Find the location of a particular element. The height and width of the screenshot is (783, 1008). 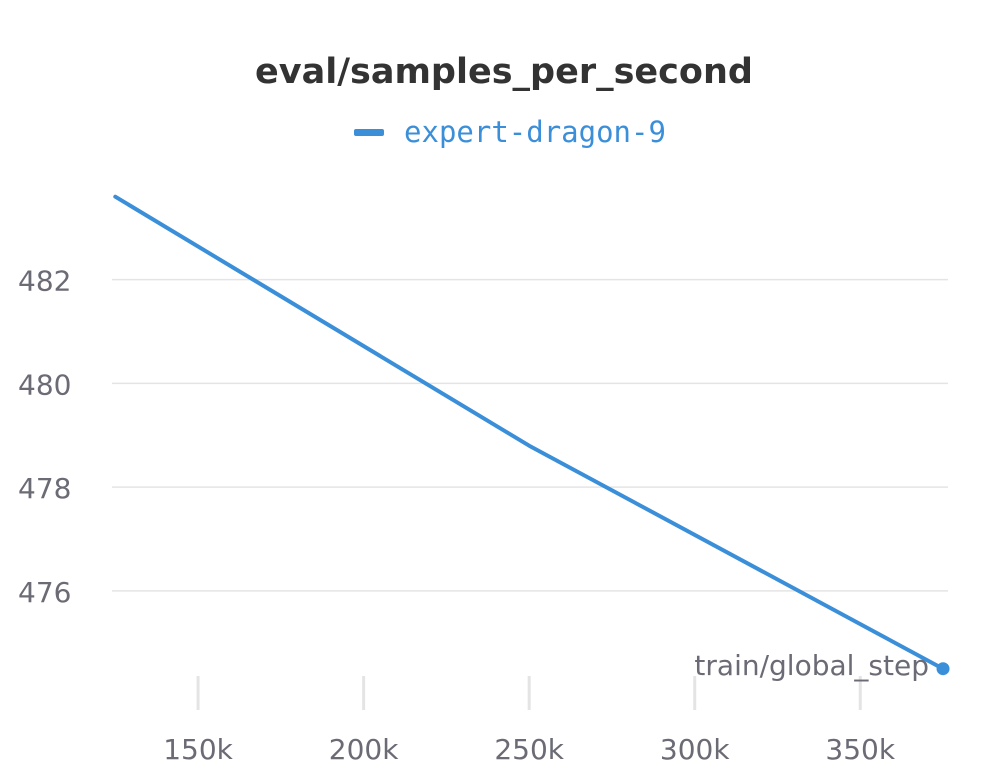

y-tick-label-480: 480 is located at coordinates (44, 384).